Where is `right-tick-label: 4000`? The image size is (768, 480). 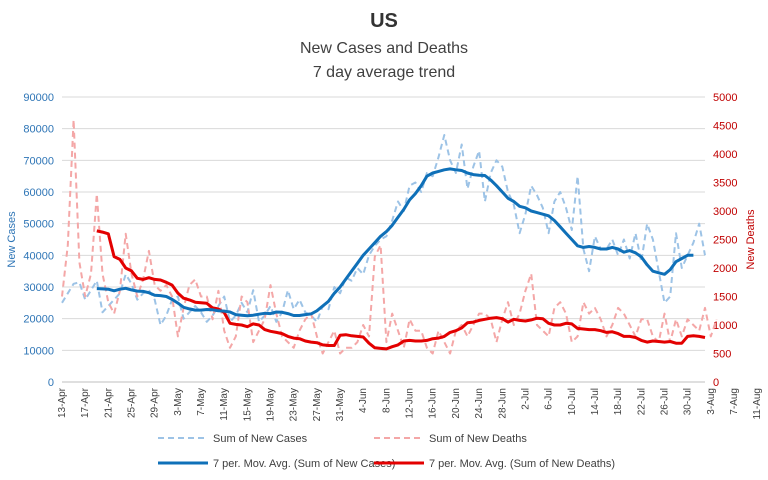
right-tick-label: 4000 is located at coordinates (725, 155).